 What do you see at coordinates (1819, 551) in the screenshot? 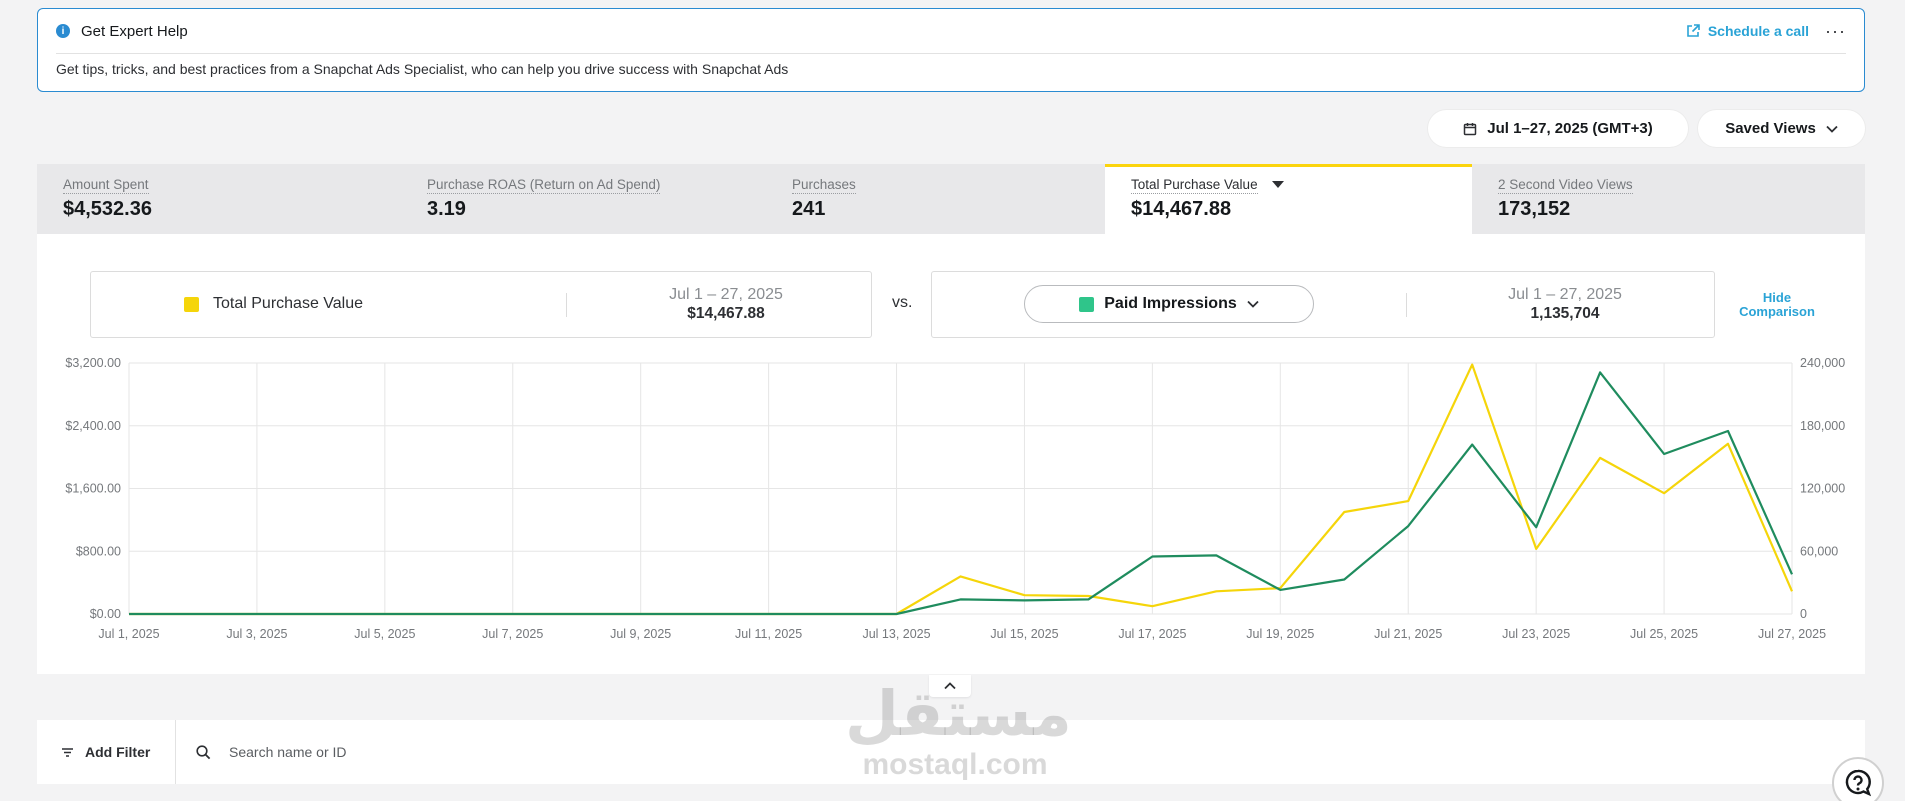
I see `y-right-tick-label: 60,000` at bounding box center [1819, 551].